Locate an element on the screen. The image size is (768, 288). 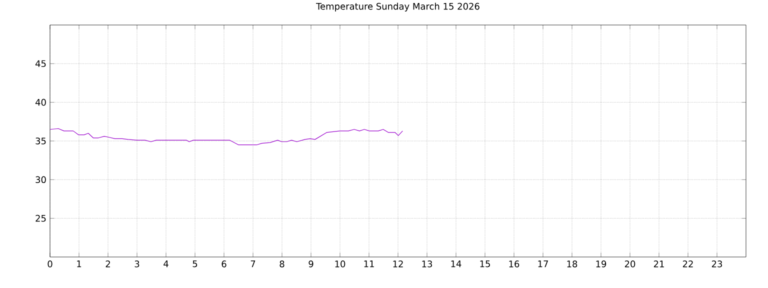
x-tick-label: 3 is located at coordinates (137, 264).